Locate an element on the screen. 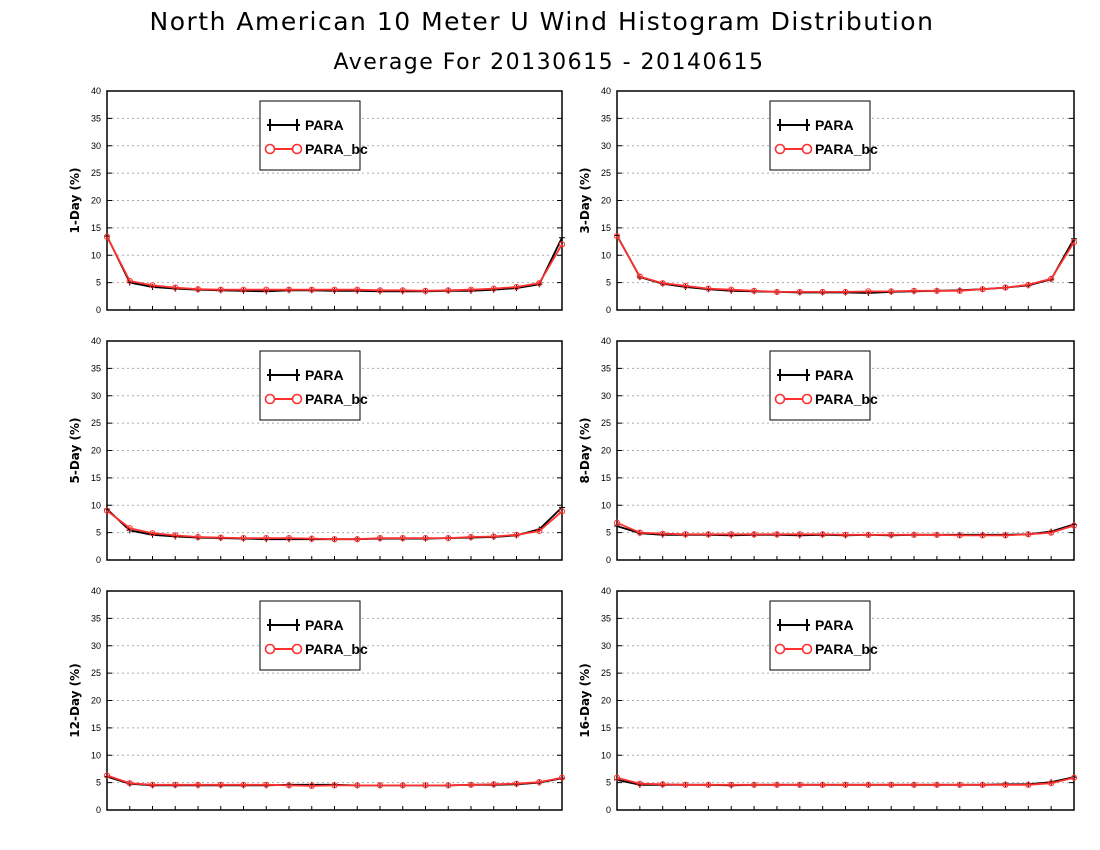 This screenshot has width=1100, height=850. y-tick-label: 10 is located at coordinates (96, 505).